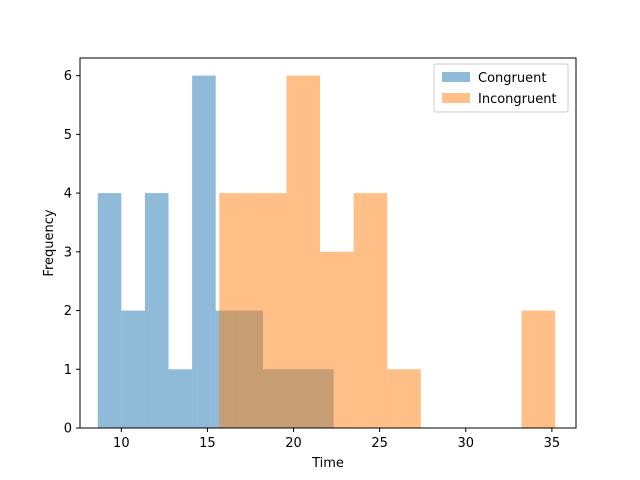 The height and width of the screenshot is (480, 640). Describe the element at coordinates (49, 242) in the screenshot. I see `y-axis-label: Frequency` at that location.